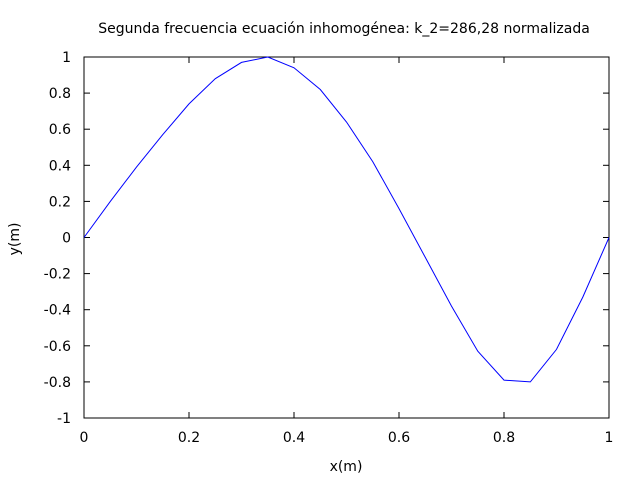 This screenshot has height=480, width=640. What do you see at coordinates (66, 239) in the screenshot?
I see `y-tick-label: 0` at bounding box center [66, 239].